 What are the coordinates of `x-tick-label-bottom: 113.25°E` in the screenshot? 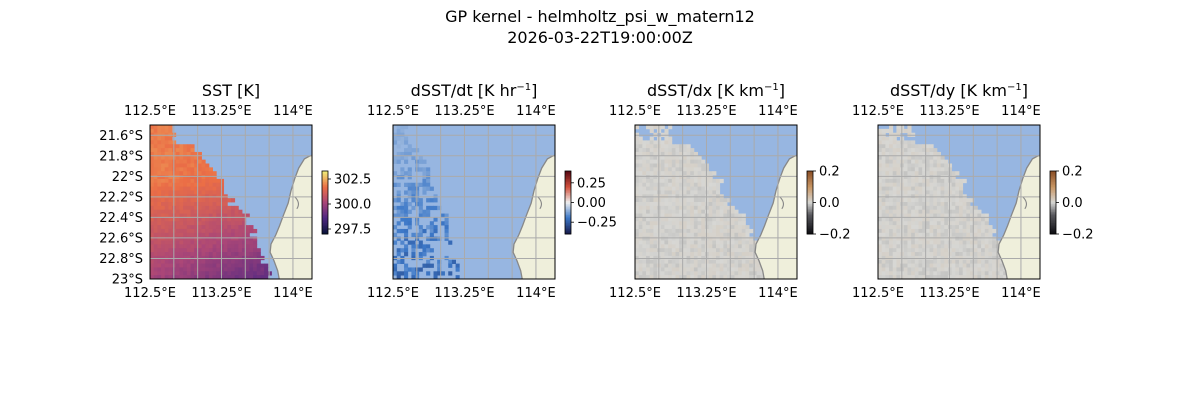 It's located at (221, 293).